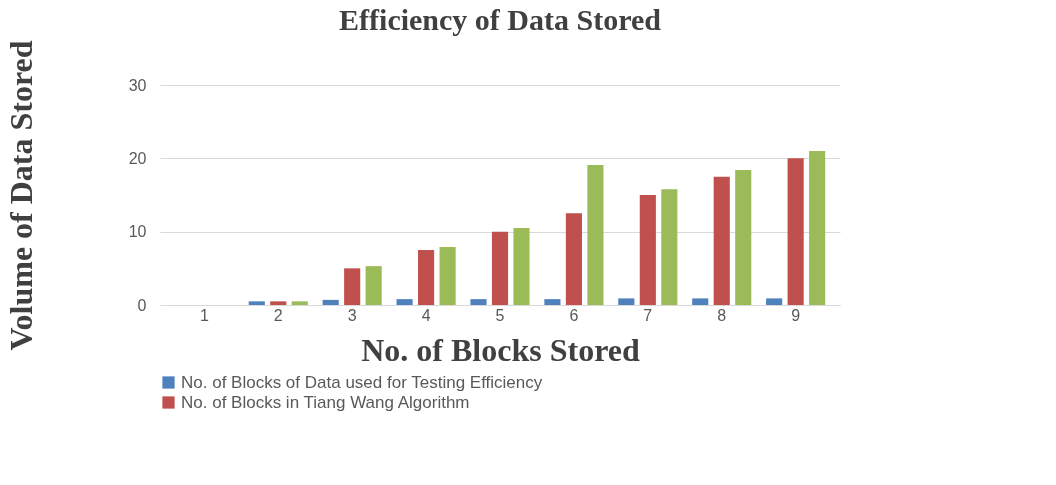  What do you see at coordinates (142, 305) in the screenshot?
I see `y-tick-label: 0` at bounding box center [142, 305].